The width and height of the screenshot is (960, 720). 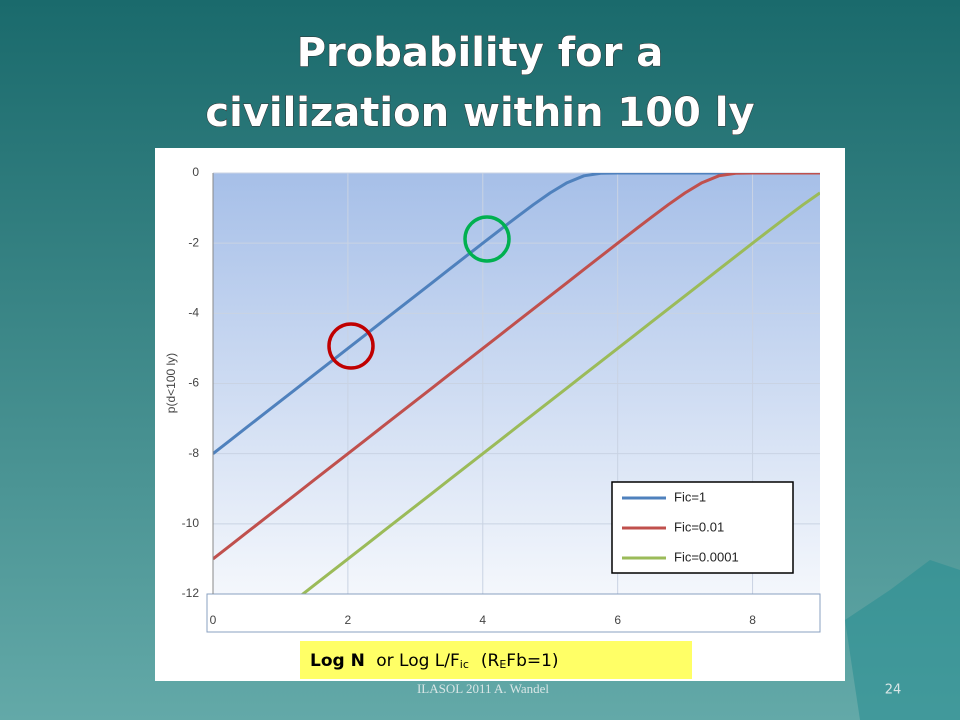 I want to click on legend-label: Fic=0.01, so click(x=699, y=526).